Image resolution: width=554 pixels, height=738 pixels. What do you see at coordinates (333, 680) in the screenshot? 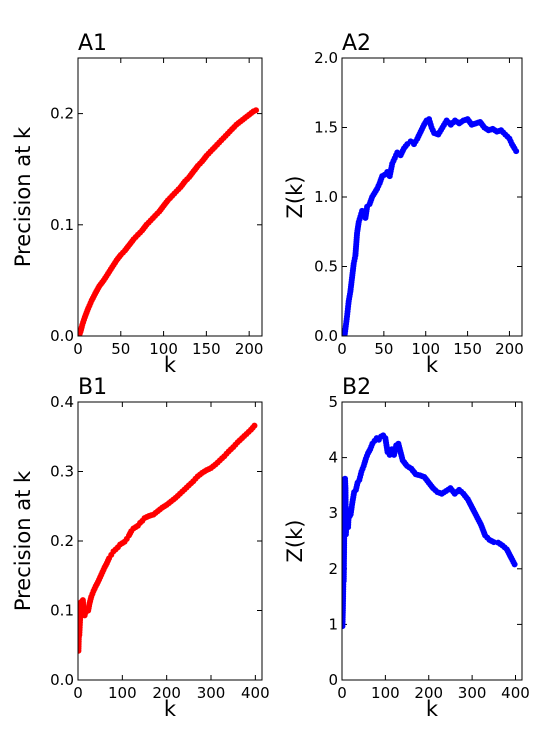
I see `y-tick-label: 0` at bounding box center [333, 680].